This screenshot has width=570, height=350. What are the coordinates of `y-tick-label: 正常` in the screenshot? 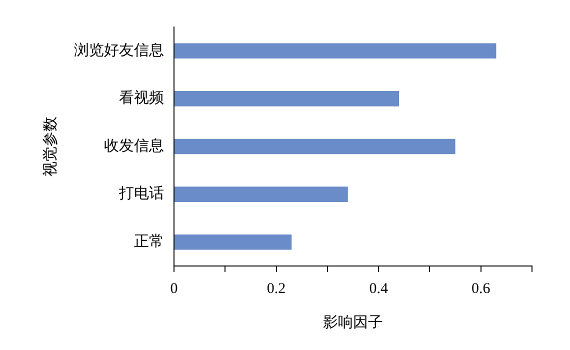 It's located at (149, 241).